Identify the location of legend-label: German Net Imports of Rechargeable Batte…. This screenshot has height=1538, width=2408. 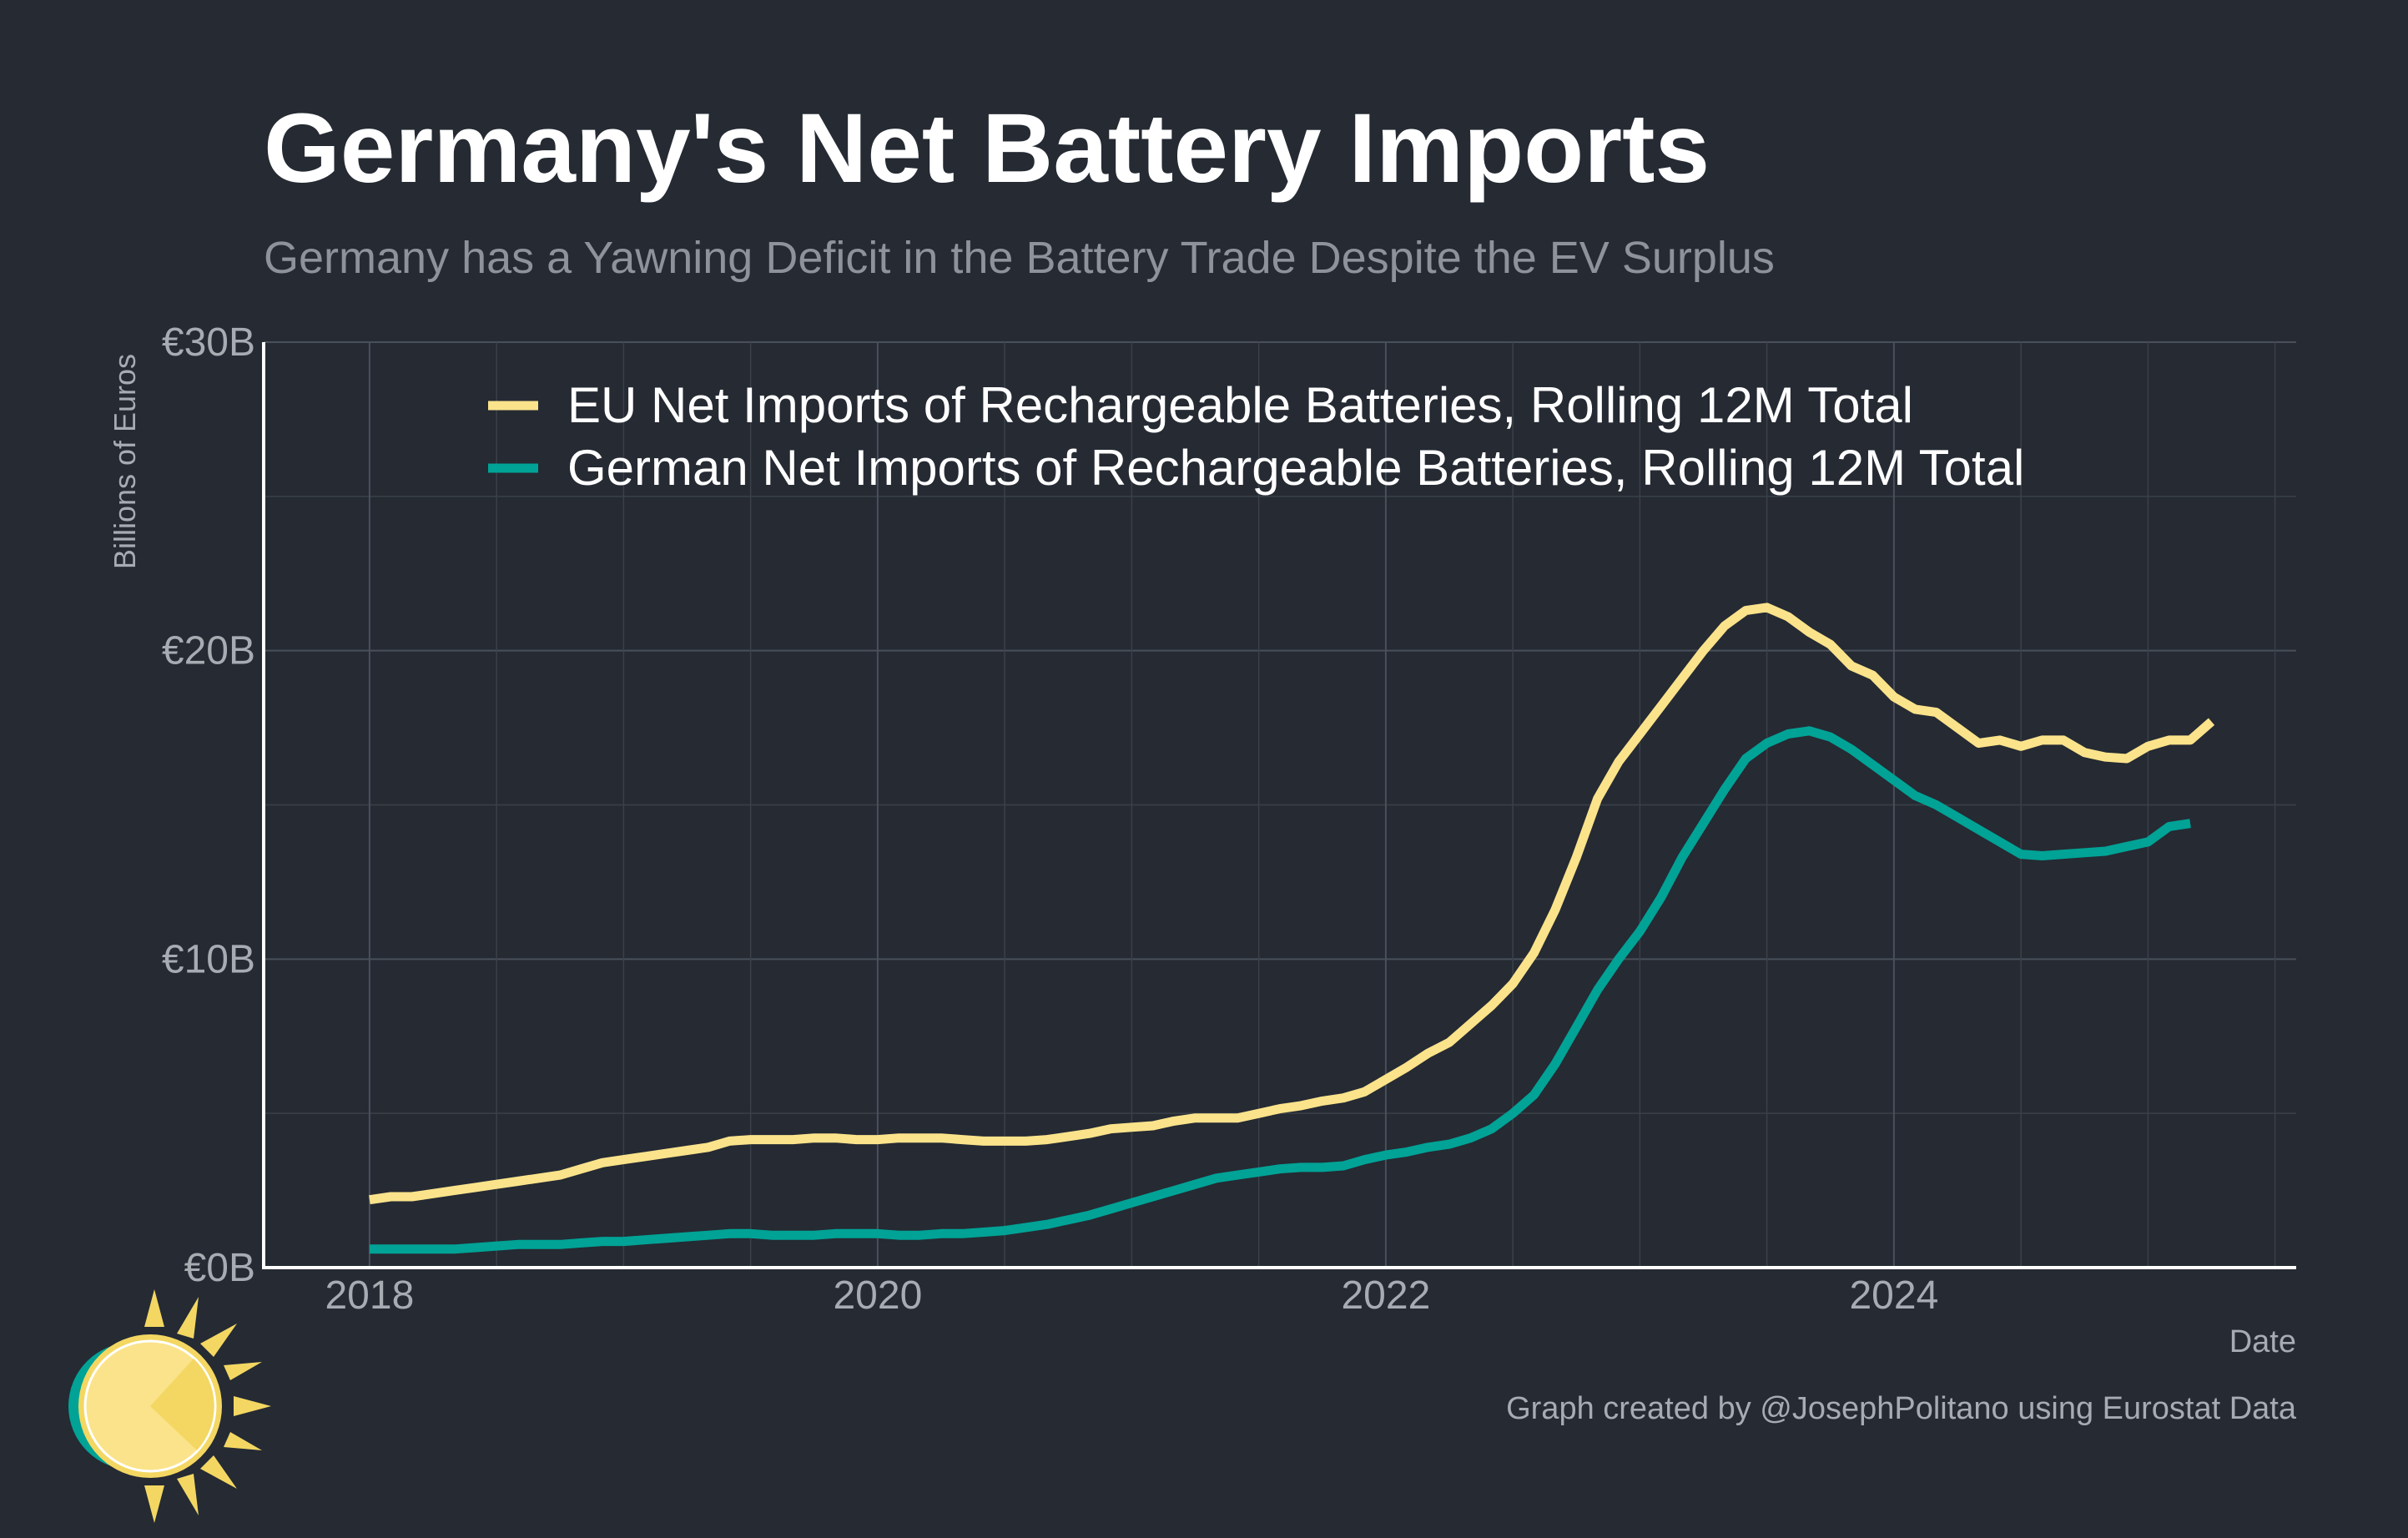
(1295, 468).